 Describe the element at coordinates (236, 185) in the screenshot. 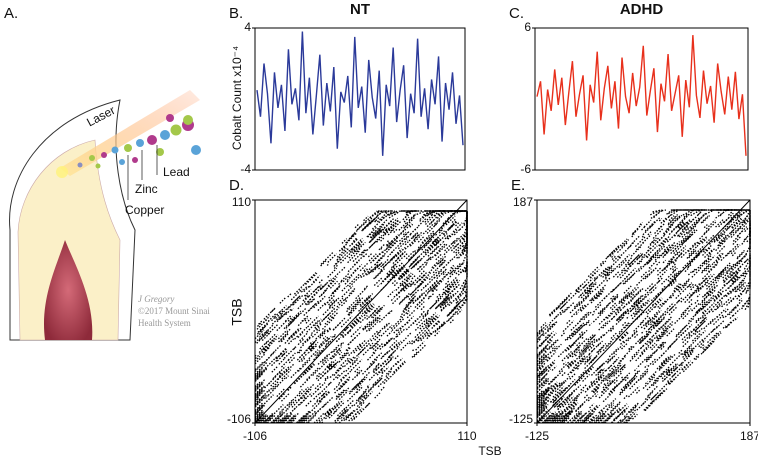

I see `panel-label: D.` at that location.